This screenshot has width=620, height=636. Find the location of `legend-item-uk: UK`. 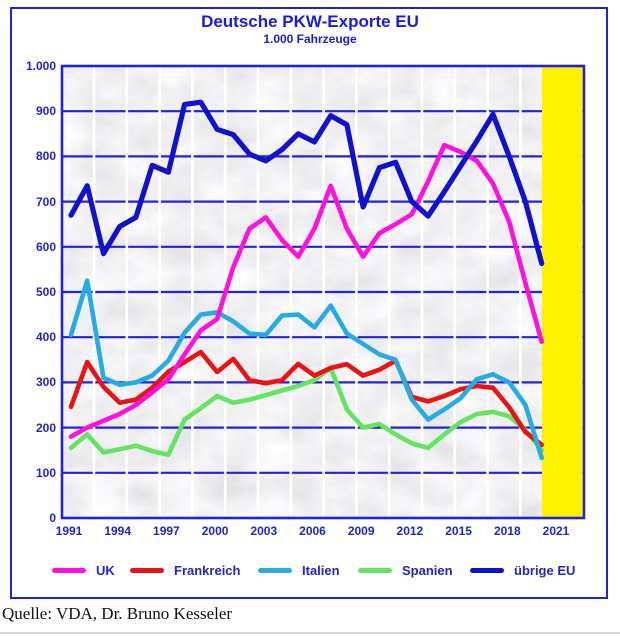

legend-item-uk: UK is located at coordinates (83, 570).